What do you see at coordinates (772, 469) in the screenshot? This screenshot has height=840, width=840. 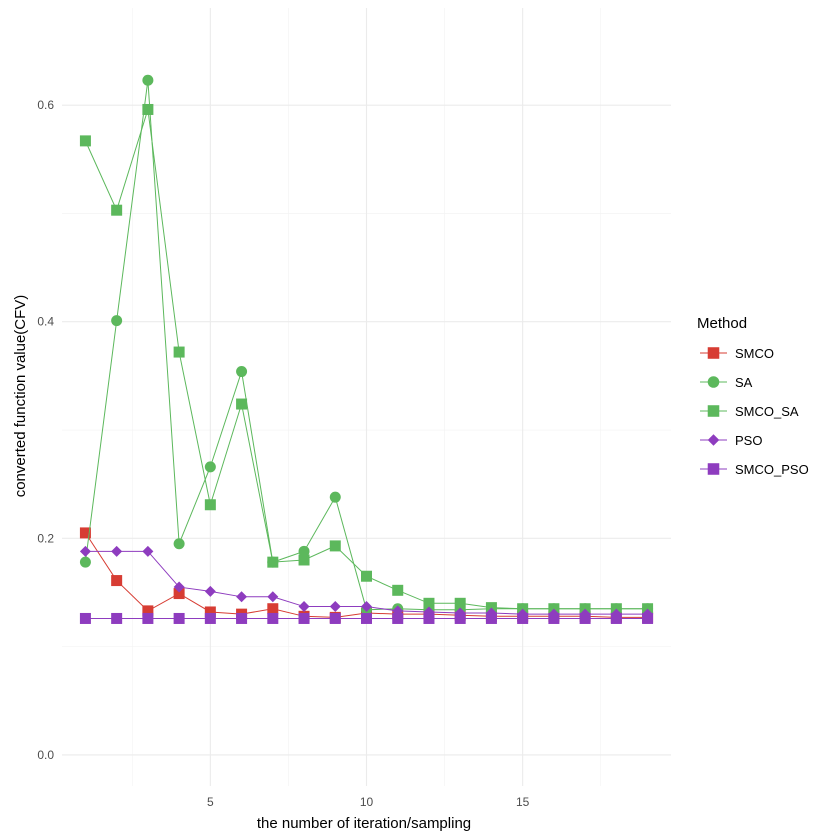 I see `legend-label-smco-pso: SMCO_PSO` at bounding box center [772, 469].